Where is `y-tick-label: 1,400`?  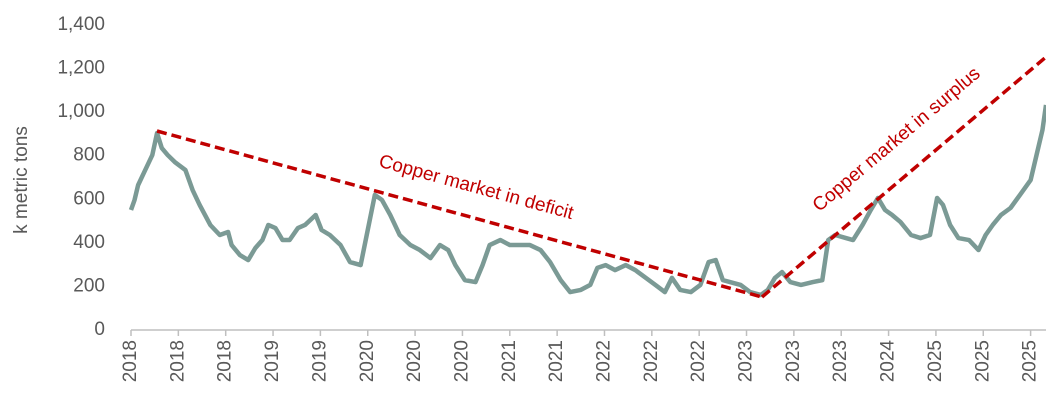 y-tick-label: 1,400 is located at coordinates (81, 24).